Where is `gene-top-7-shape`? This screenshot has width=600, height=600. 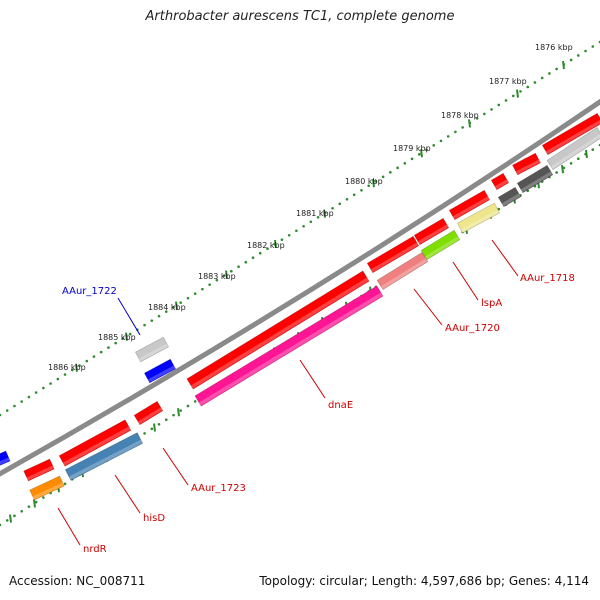 gene-top-7-shape is located at coordinates (278, 330).